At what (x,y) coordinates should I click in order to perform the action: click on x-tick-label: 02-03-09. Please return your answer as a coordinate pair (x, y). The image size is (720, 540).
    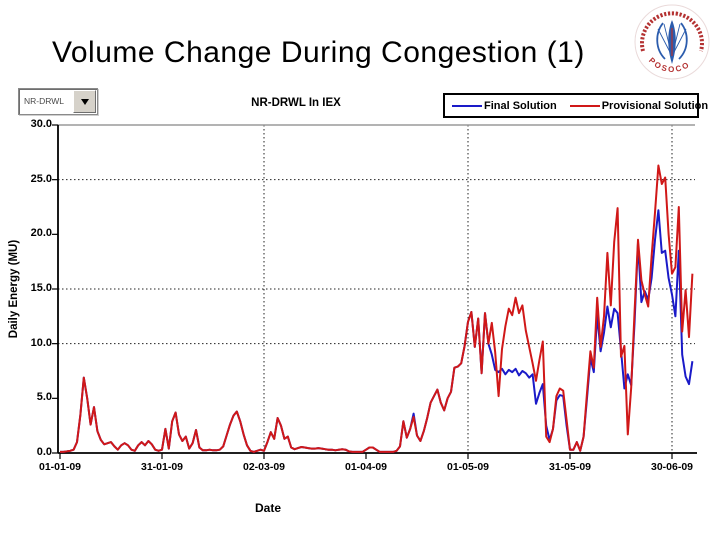
    Looking at the image, I should click on (264, 467).